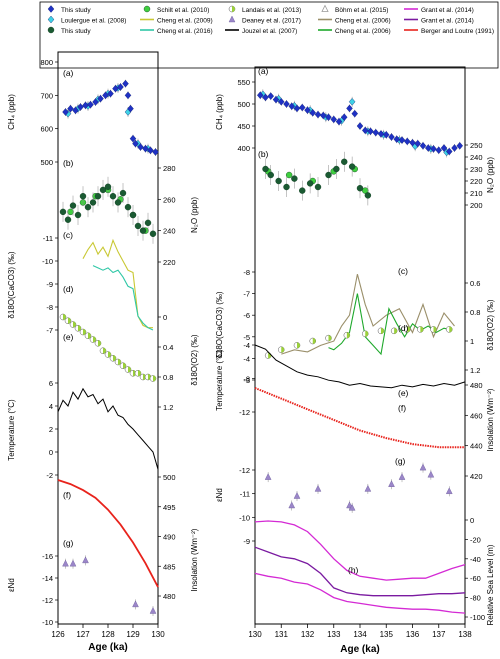 Image resolution: width=500 pixels, height=659 pixels. What do you see at coordinates (246, 315) in the screenshot?
I see `y-tick-label: -6` at bounding box center [246, 315].